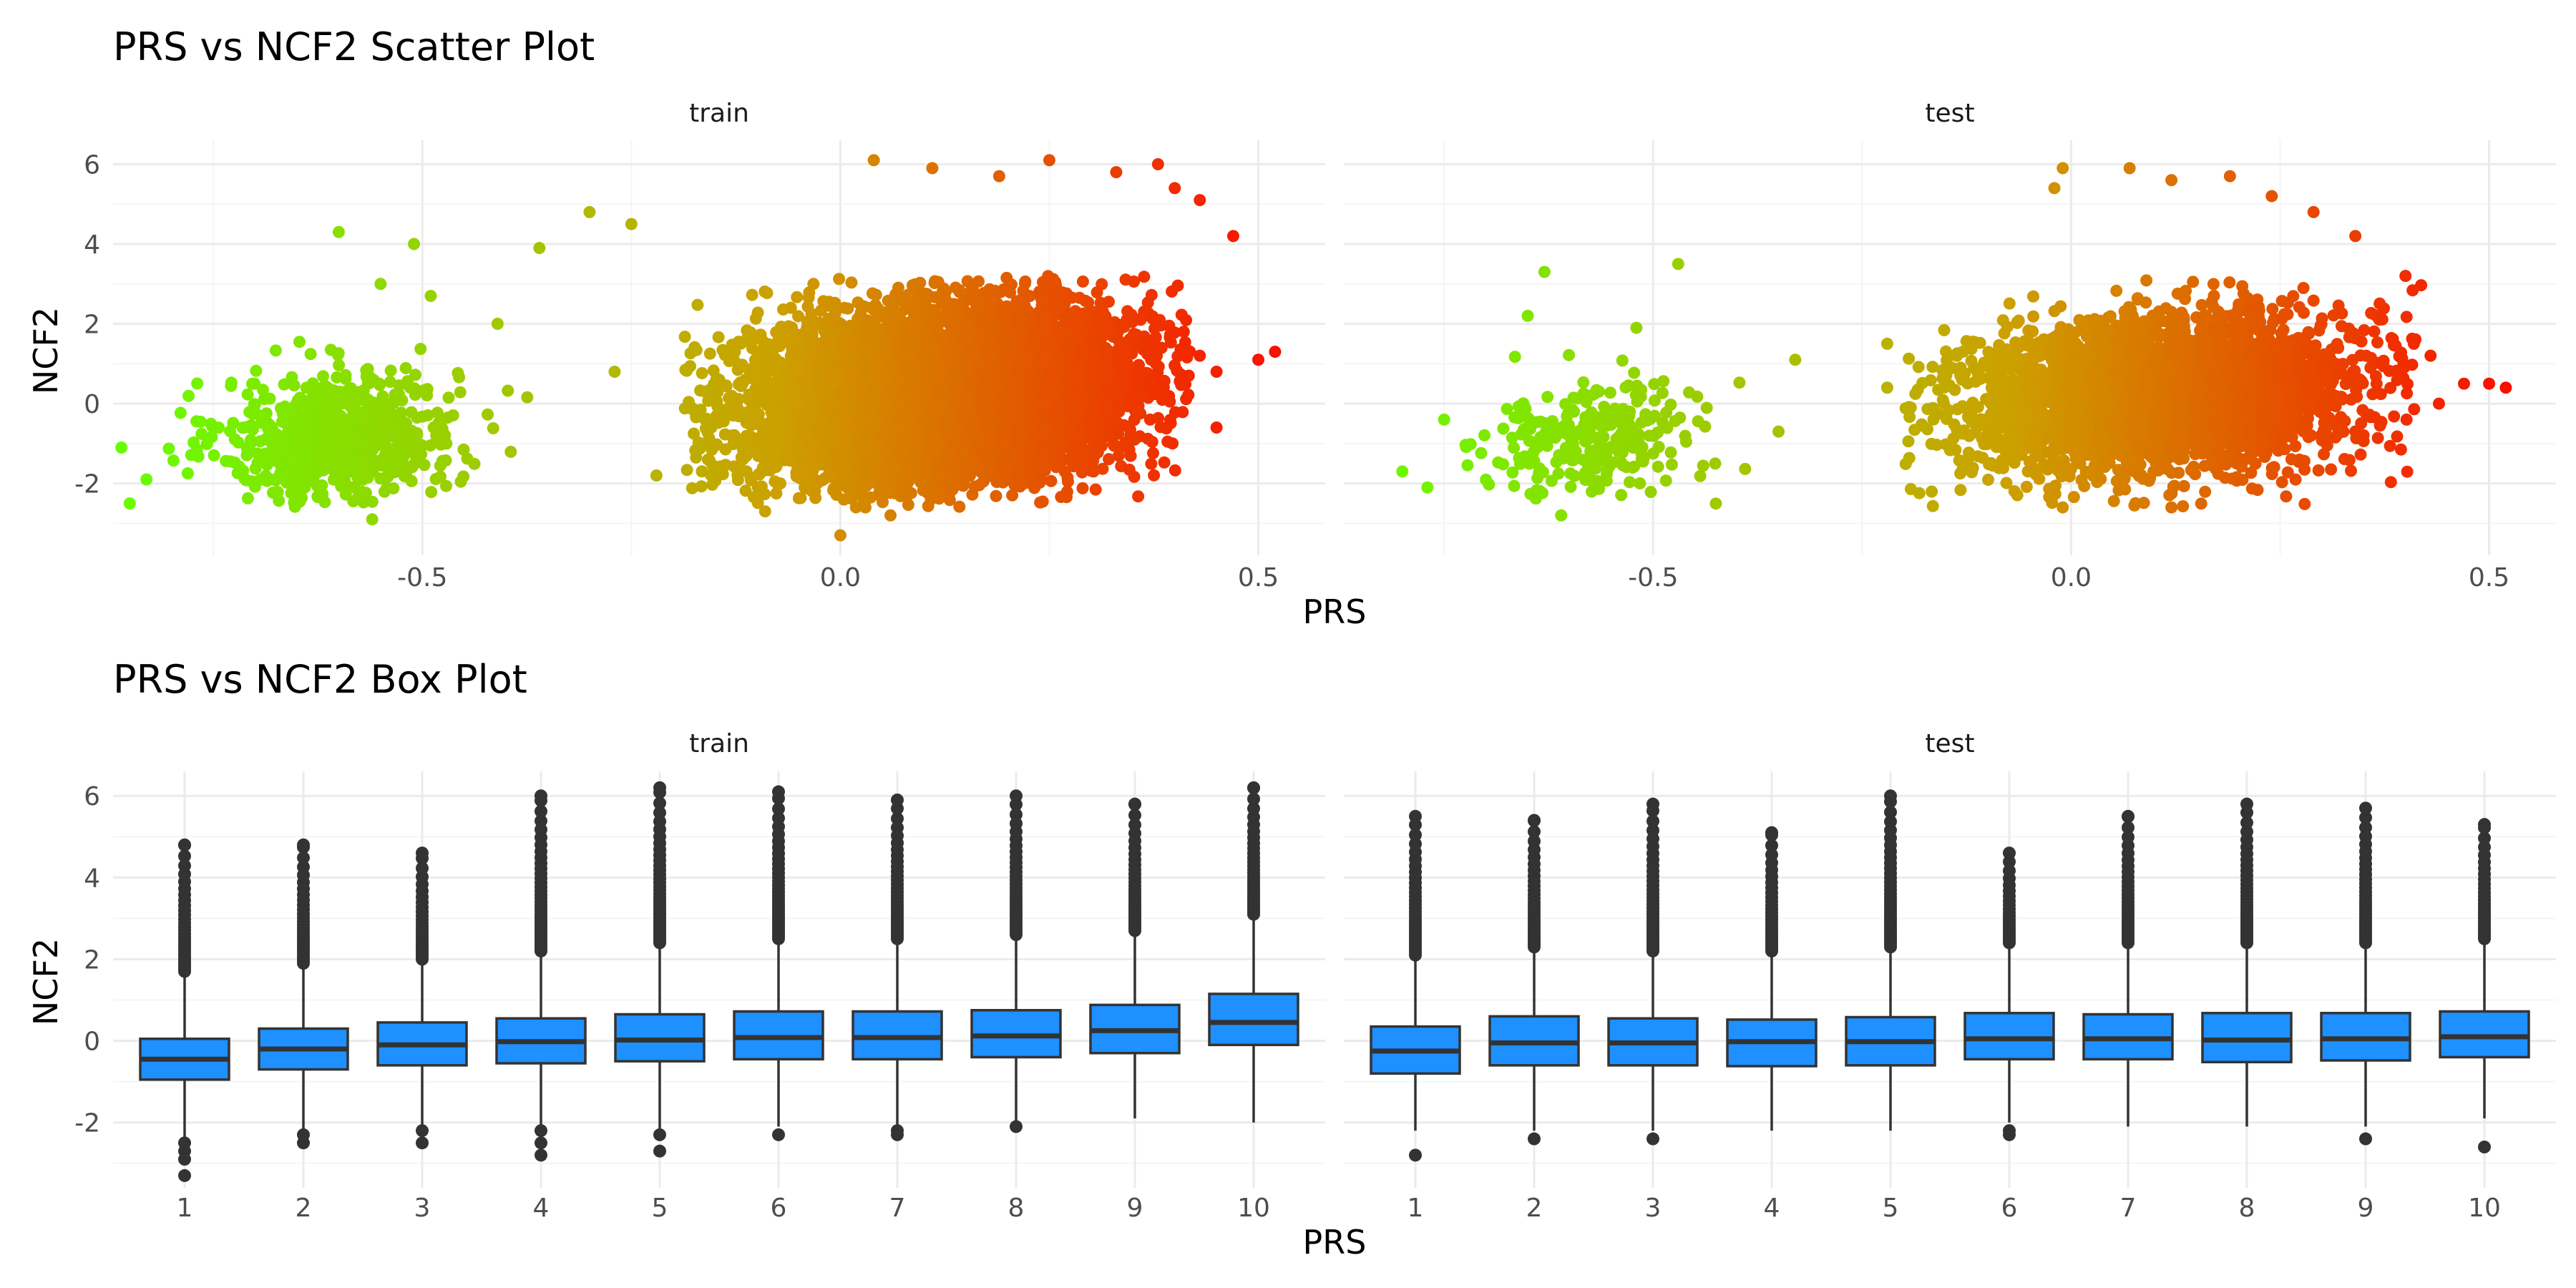  Describe the element at coordinates (1949, 113) in the screenshot. I see `scatter-strip-test: test` at that location.